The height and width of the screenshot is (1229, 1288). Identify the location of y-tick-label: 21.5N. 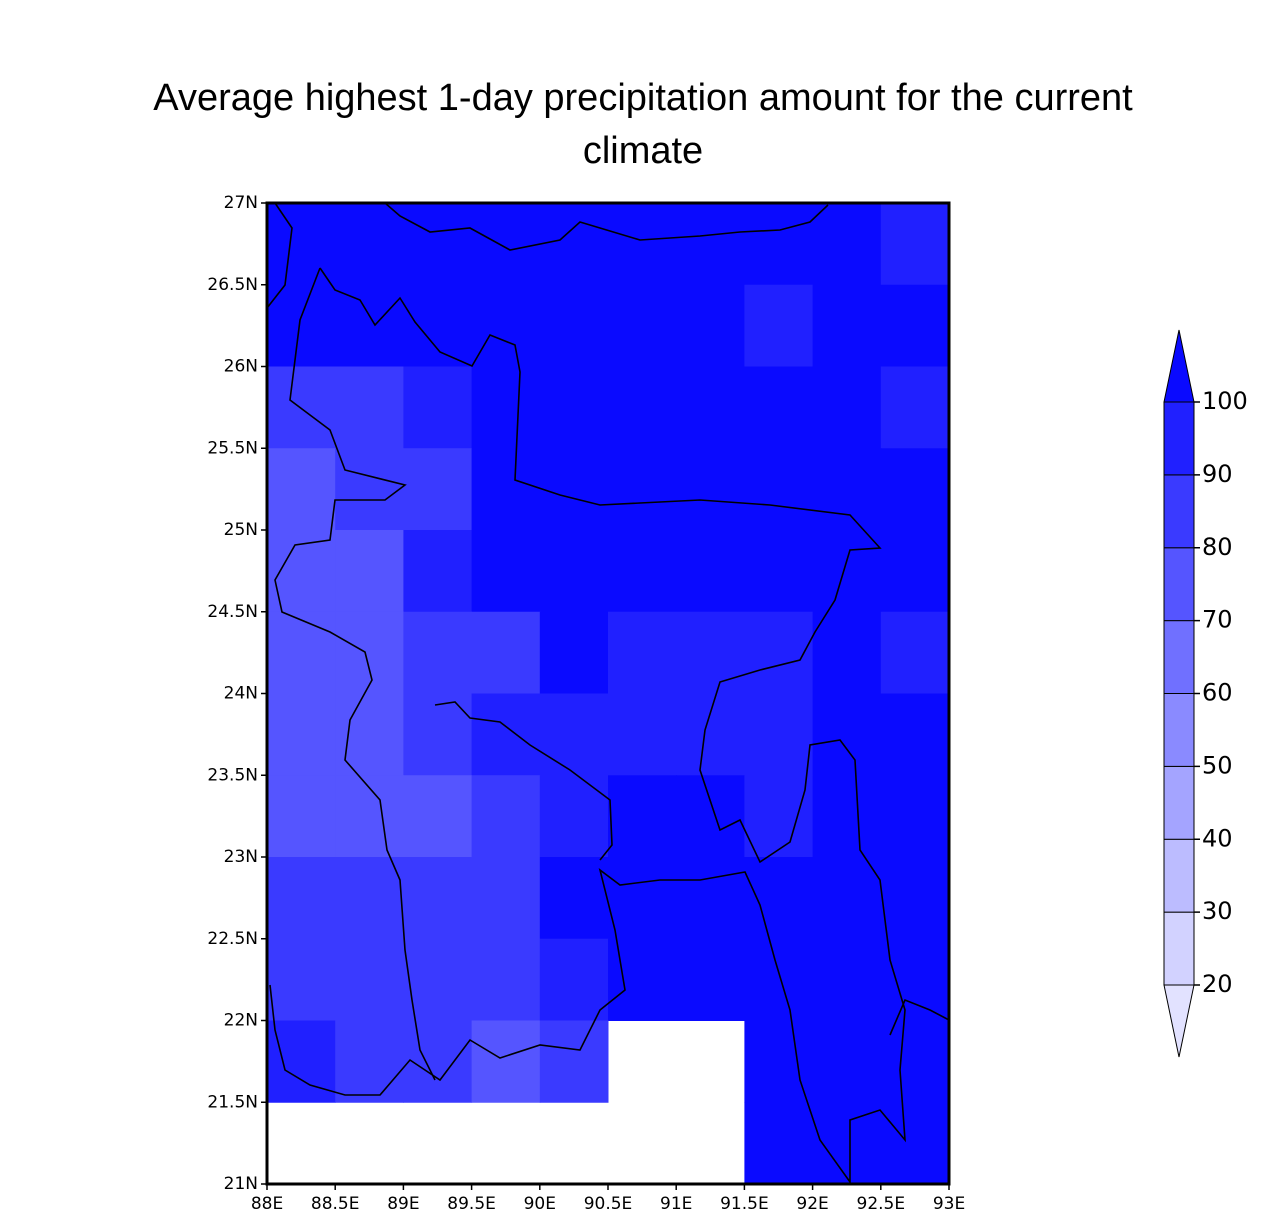
(232, 1102).